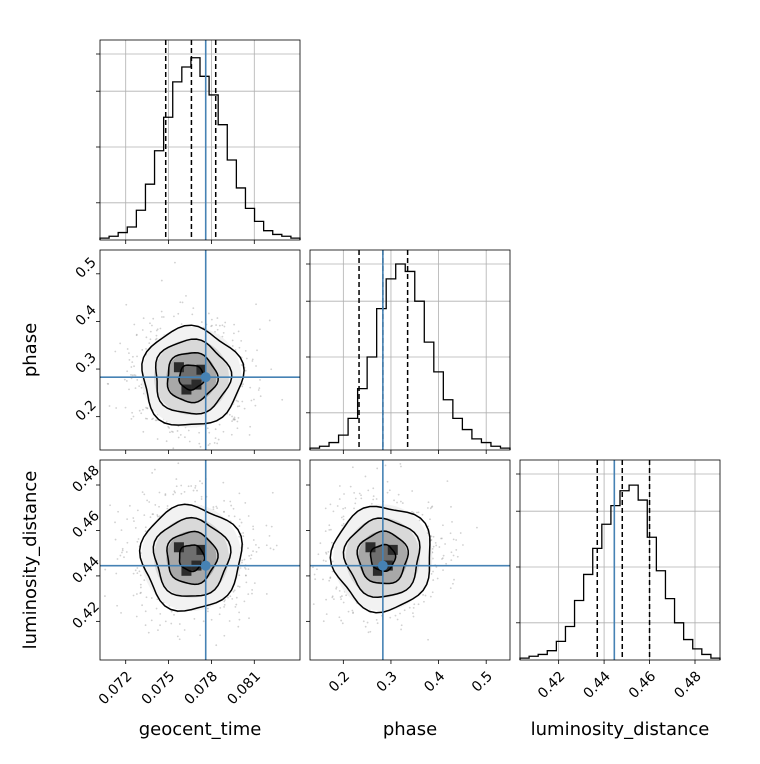 The width and height of the screenshot is (760, 764). I want to click on x-tick-label: 0.081, so click(244, 688).